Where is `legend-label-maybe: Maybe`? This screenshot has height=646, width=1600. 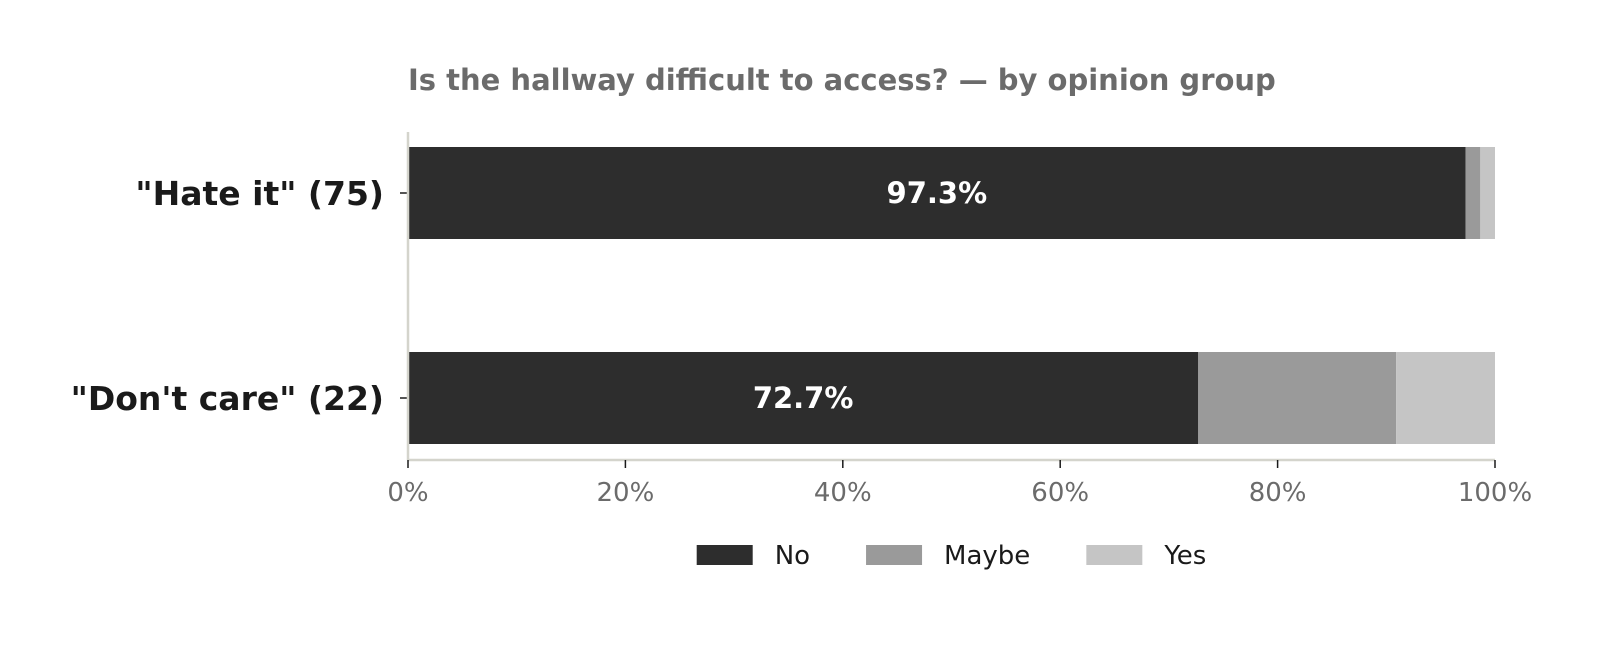 legend-label-maybe: Maybe is located at coordinates (987, 556).